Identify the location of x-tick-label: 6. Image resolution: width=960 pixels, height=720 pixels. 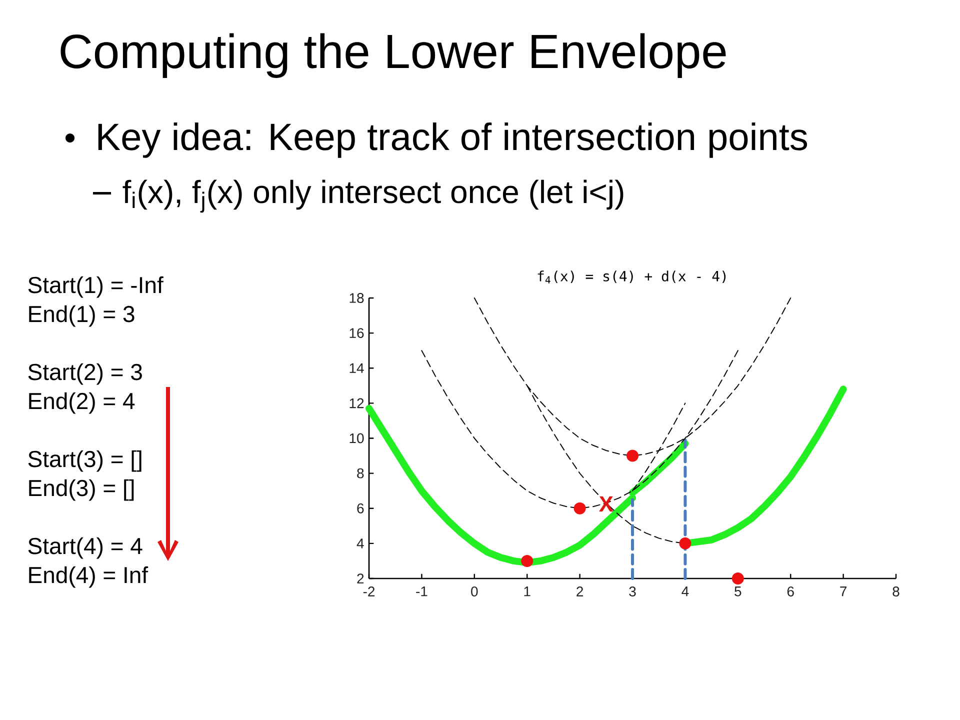
(790, 591).